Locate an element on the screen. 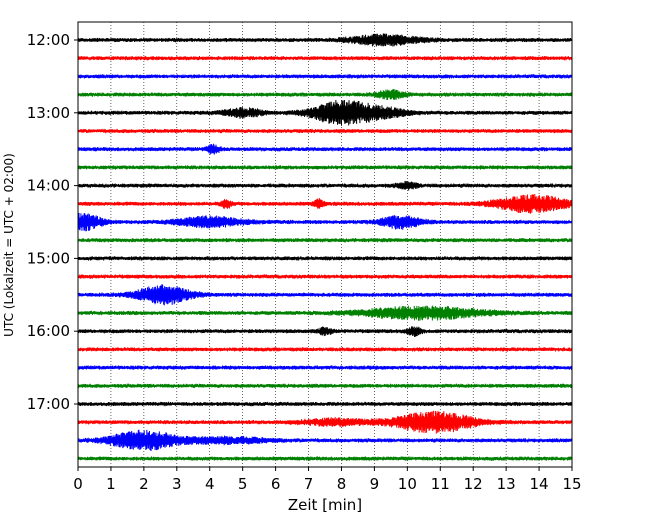 Image resolution: width=650 pixels, height=520 pixels. x-tick-label-10: 10 is located at coordinates (407, 484).